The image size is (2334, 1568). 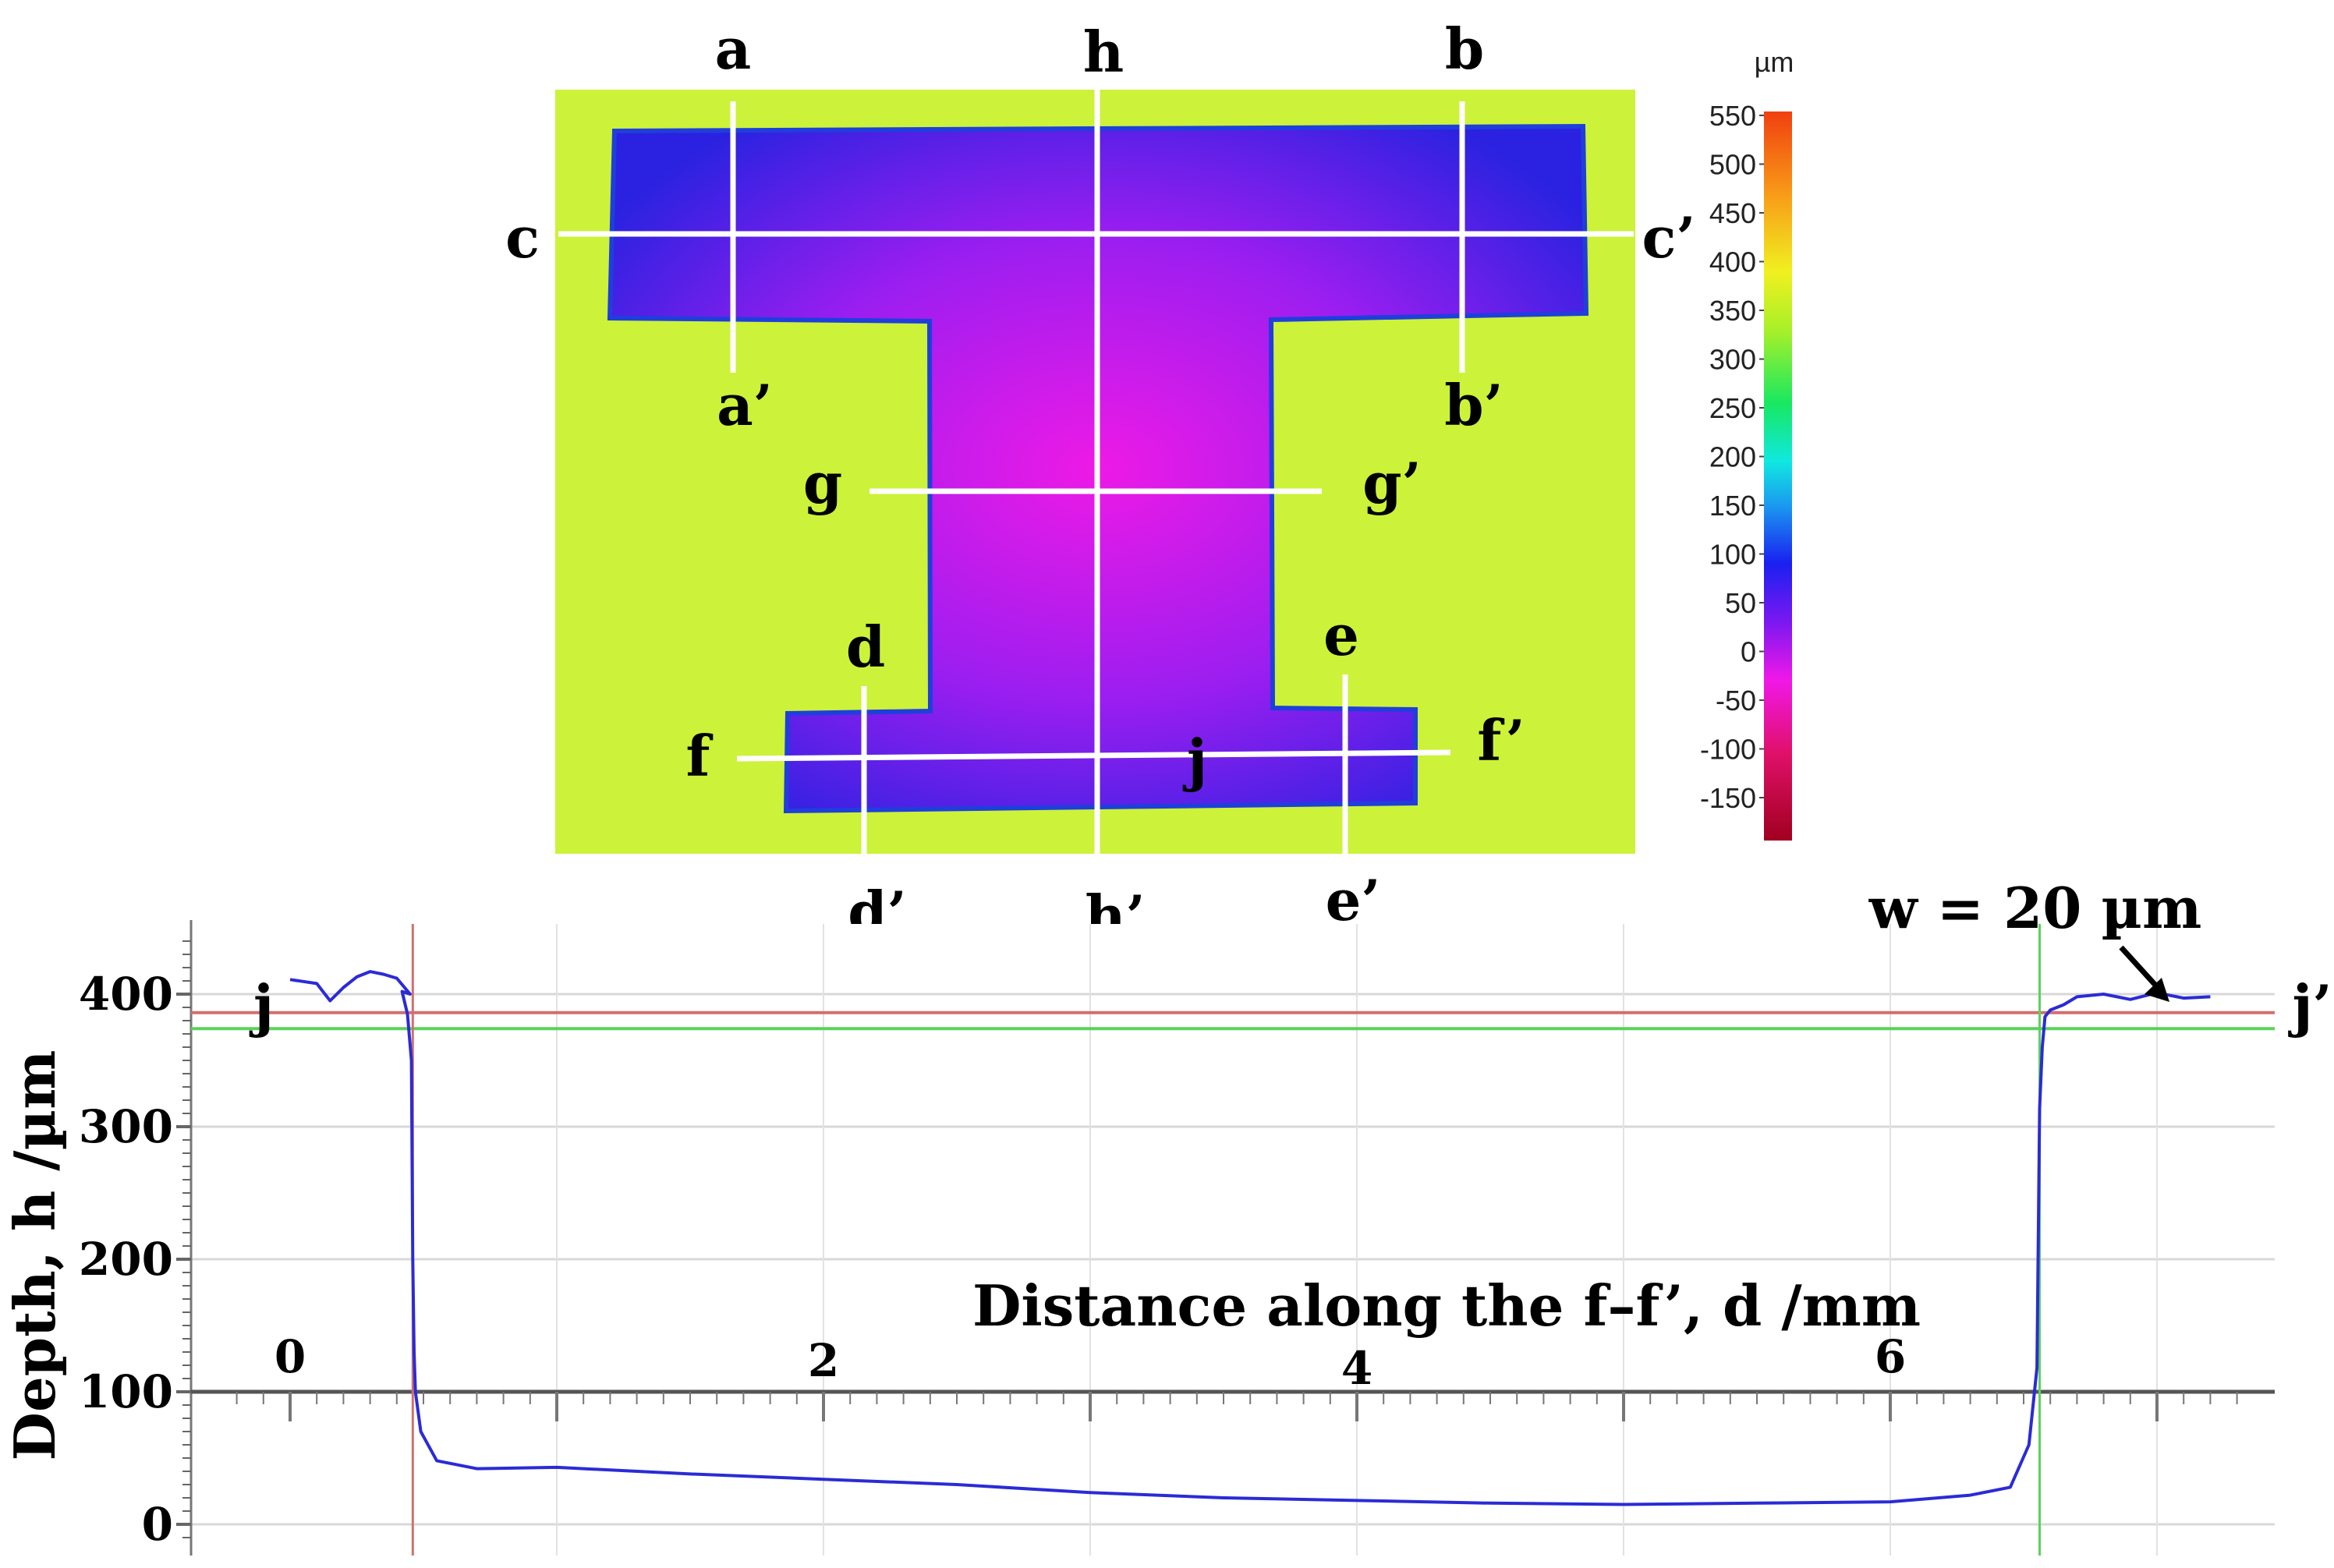 I want to click on label-a-end: a’, so click(x=745, y=405).